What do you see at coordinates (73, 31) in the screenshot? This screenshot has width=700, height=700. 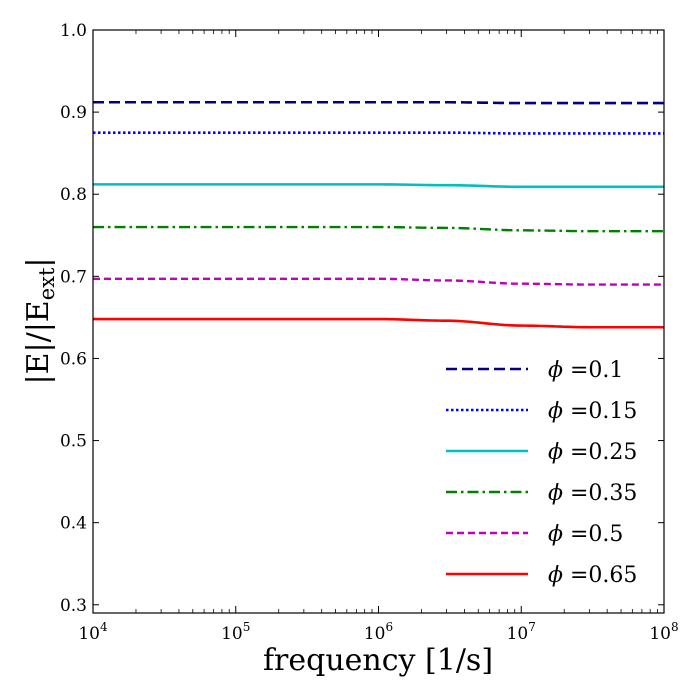 I see `y-tick-label: 1.0` at bounding box center [73, 31].